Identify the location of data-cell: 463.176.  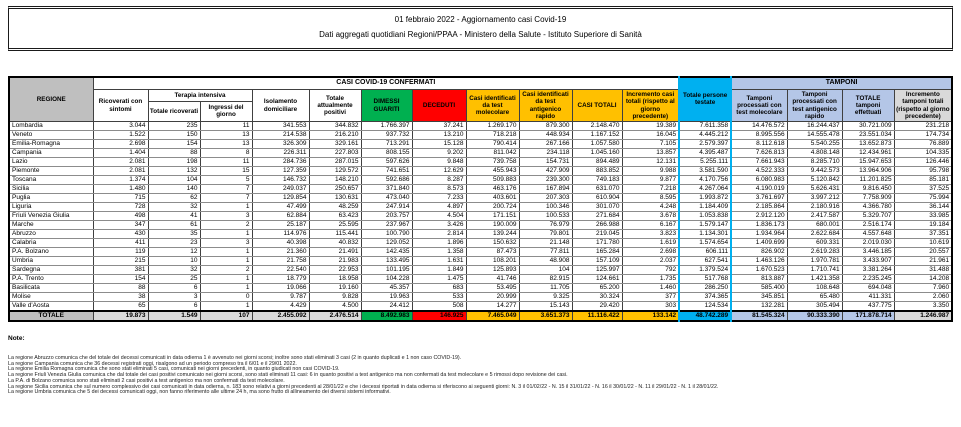
(492, 189).